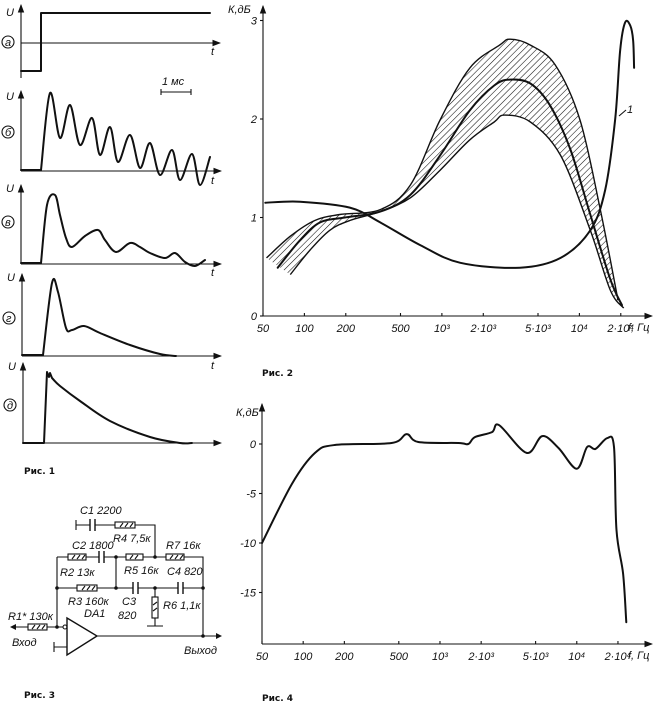 This screenshot has height=706, width=664. Describe the element at coordinates (135, 588) in the screenshot. I see `capacitor-c3` at that location.